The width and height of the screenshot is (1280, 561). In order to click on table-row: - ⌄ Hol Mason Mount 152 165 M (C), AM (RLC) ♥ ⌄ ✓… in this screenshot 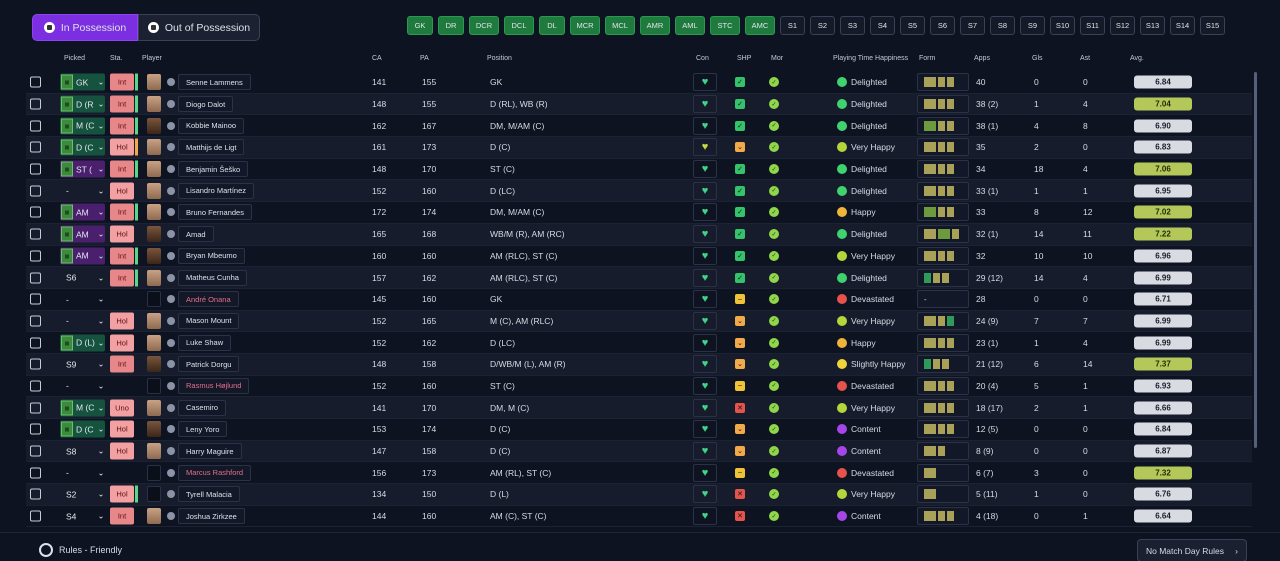, I will do `click(639, 321)`.